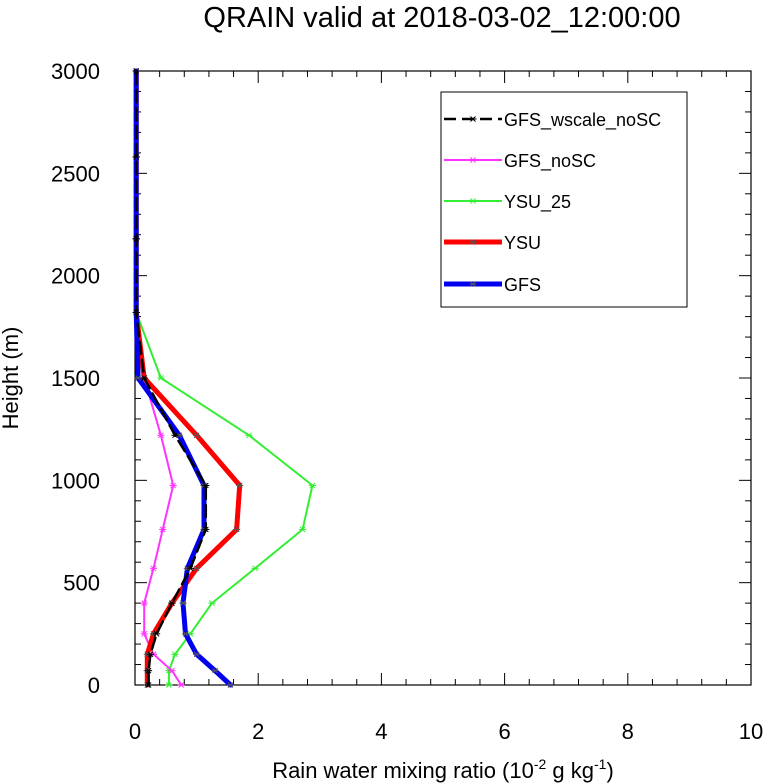 The height and width of the screenshot is (784, 767). Describe the element at coordinates (537, 202) in the screenshot. I see `legend-label: YSU_25` at that location.